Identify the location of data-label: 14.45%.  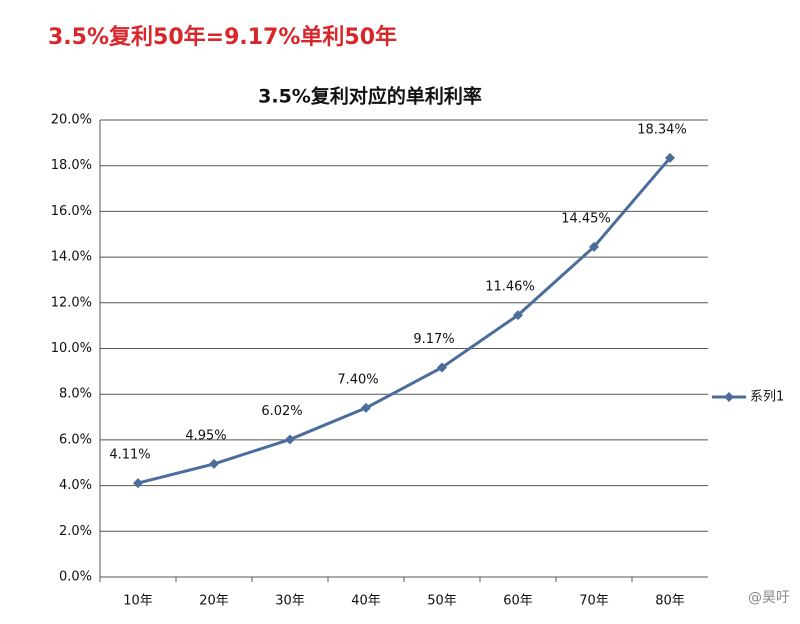
(586, 218).